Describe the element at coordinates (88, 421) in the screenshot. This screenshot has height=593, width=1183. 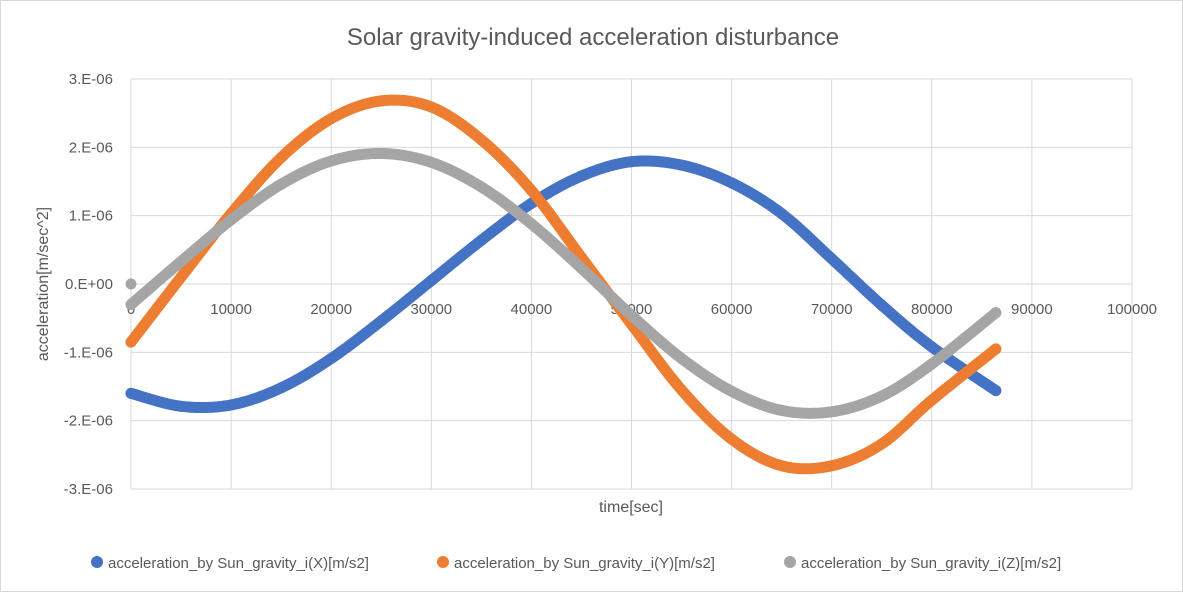
I see `y-tick-label: -2.E-06` at that location.